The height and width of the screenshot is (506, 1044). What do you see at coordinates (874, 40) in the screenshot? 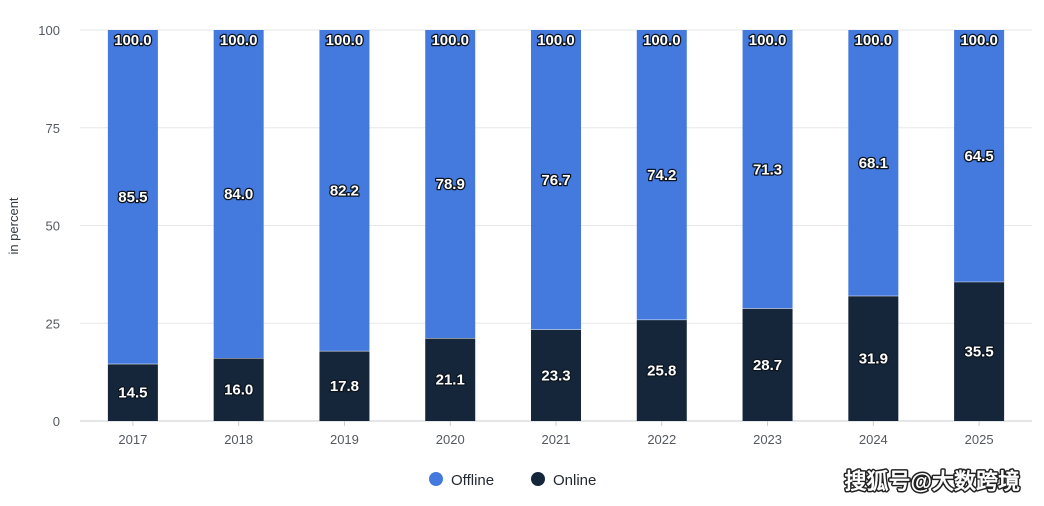
I see `data-label-total-2024: 100.0` at bounding box center [874, 40].